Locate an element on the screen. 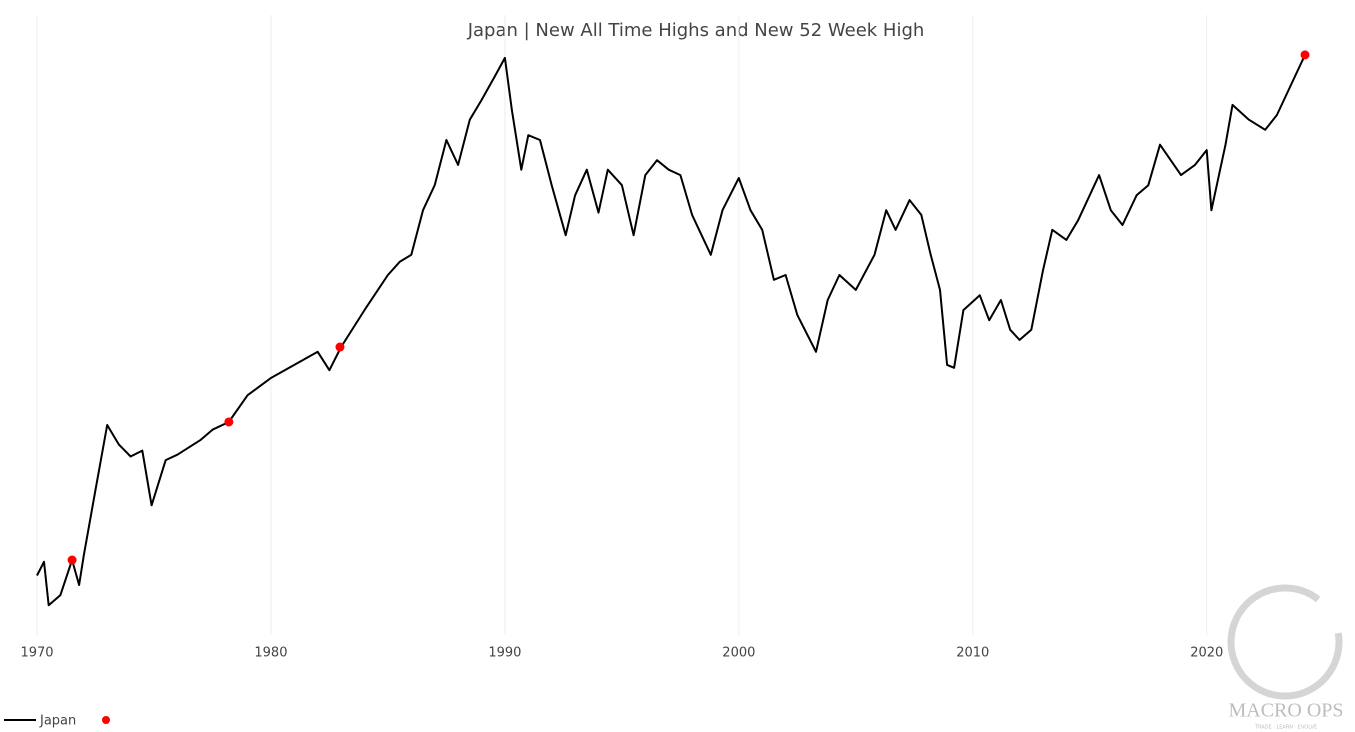  x-tick-label: 1990 is located at coordinates (504, 653).